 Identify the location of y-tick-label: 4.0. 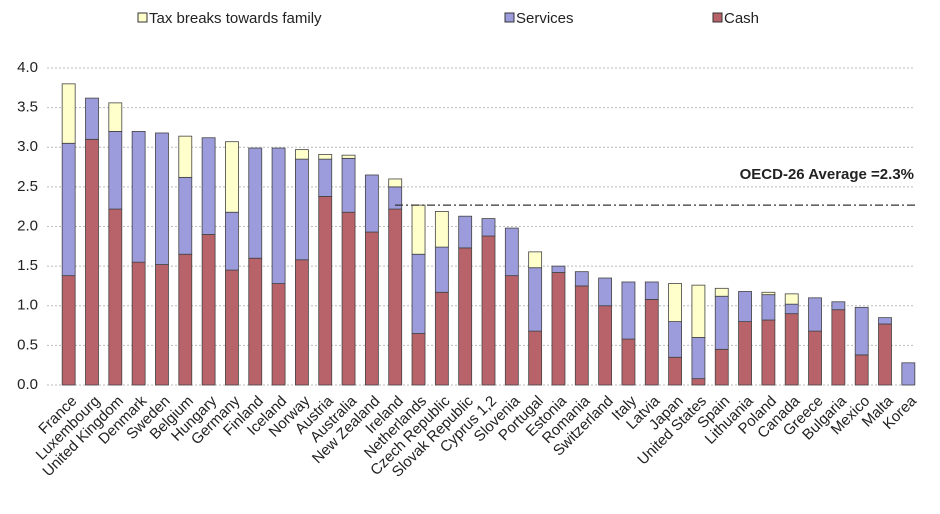
(27, 67).